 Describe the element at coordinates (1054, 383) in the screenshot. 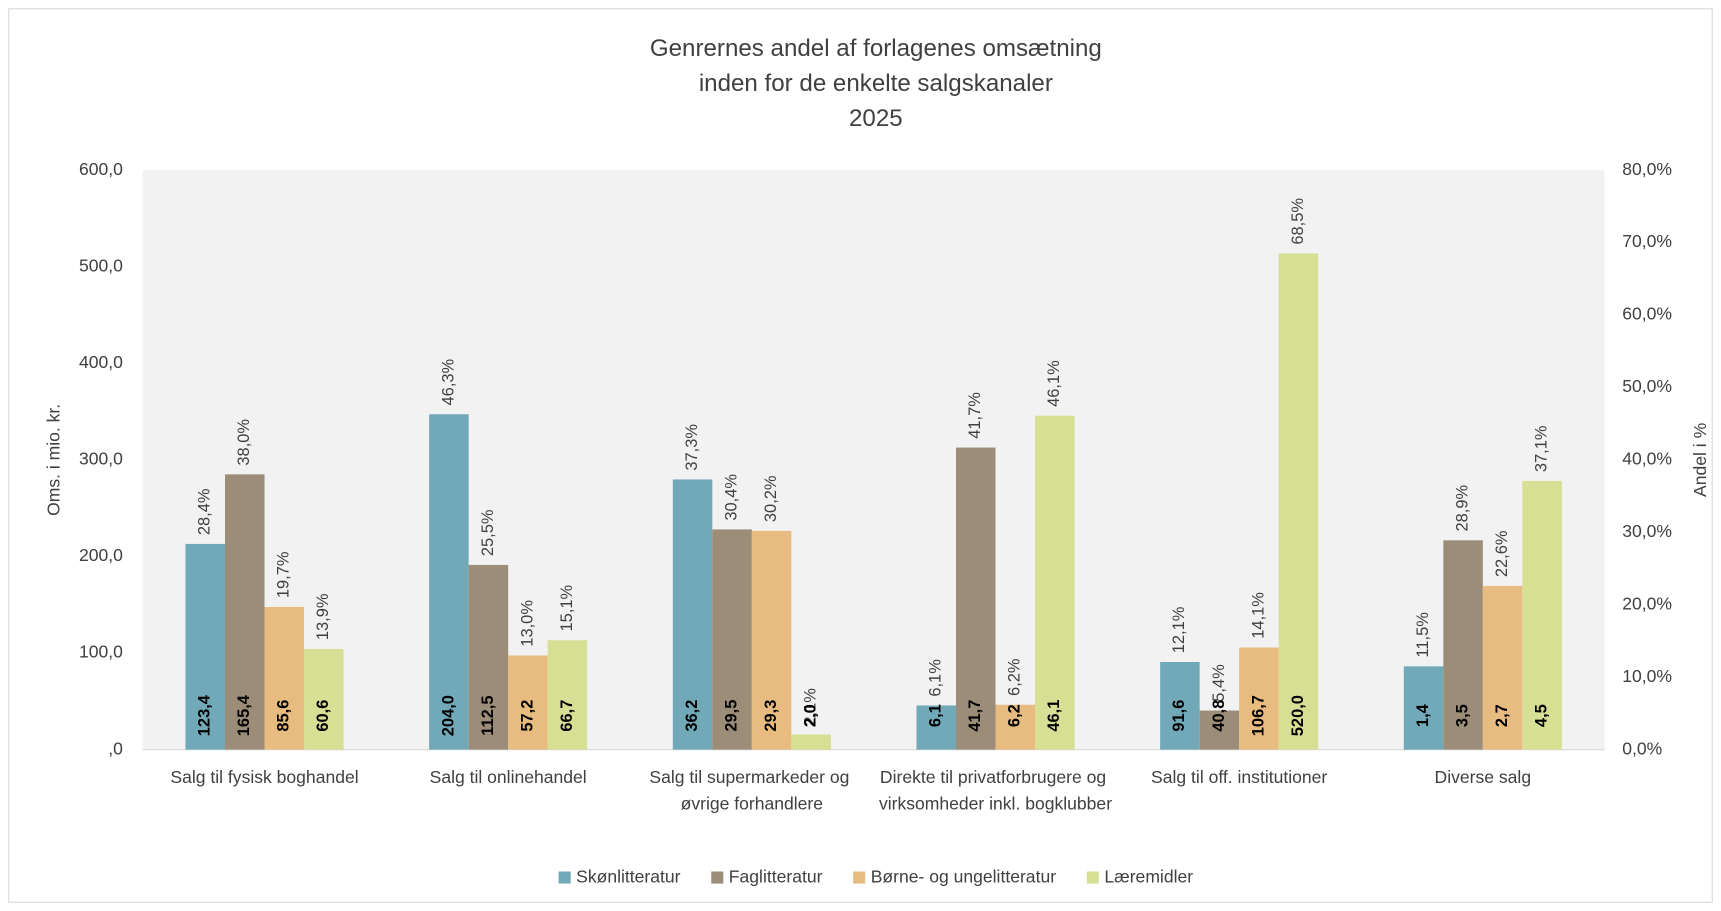

I see `value-label: 46,1%` at that location.